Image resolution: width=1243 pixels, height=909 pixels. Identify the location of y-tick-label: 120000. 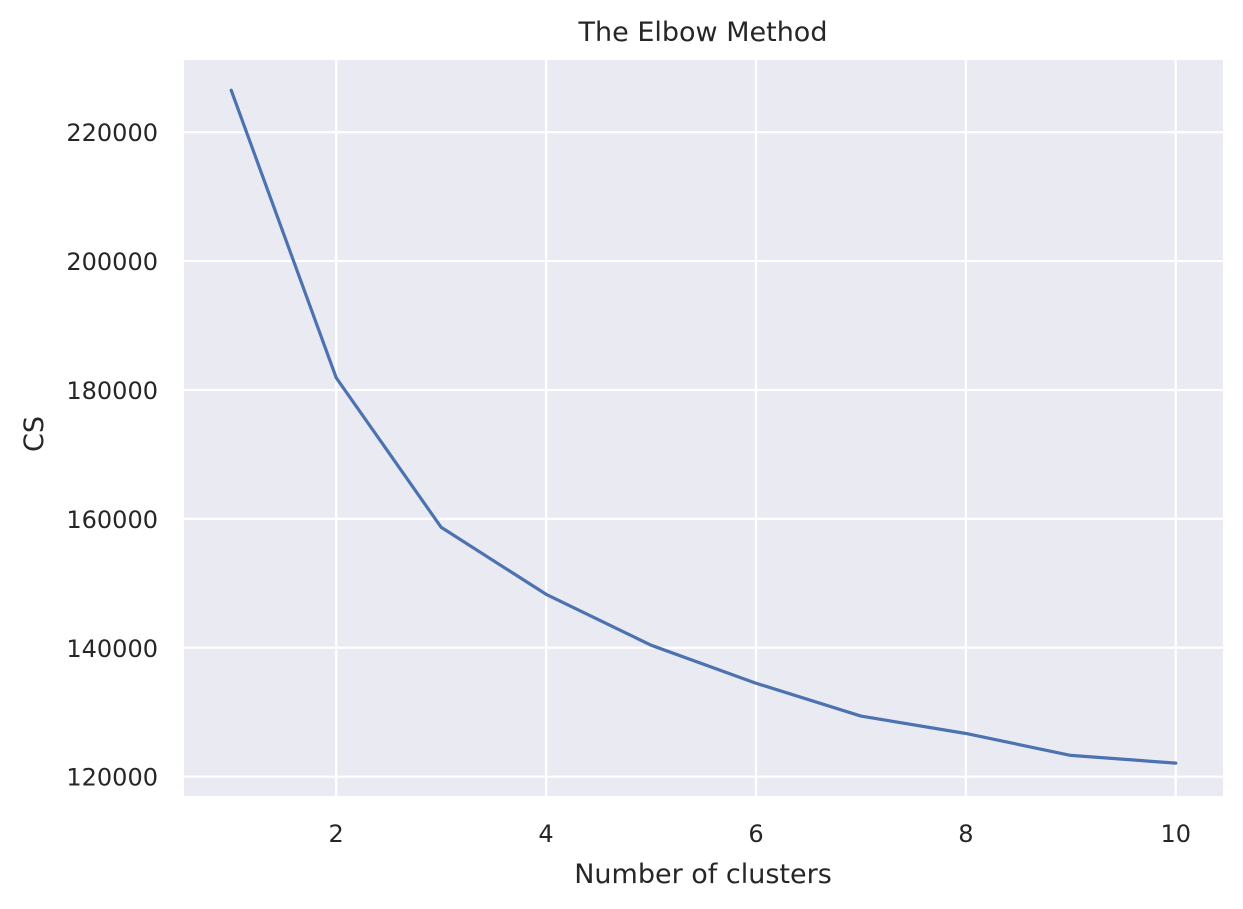
(112, 778).